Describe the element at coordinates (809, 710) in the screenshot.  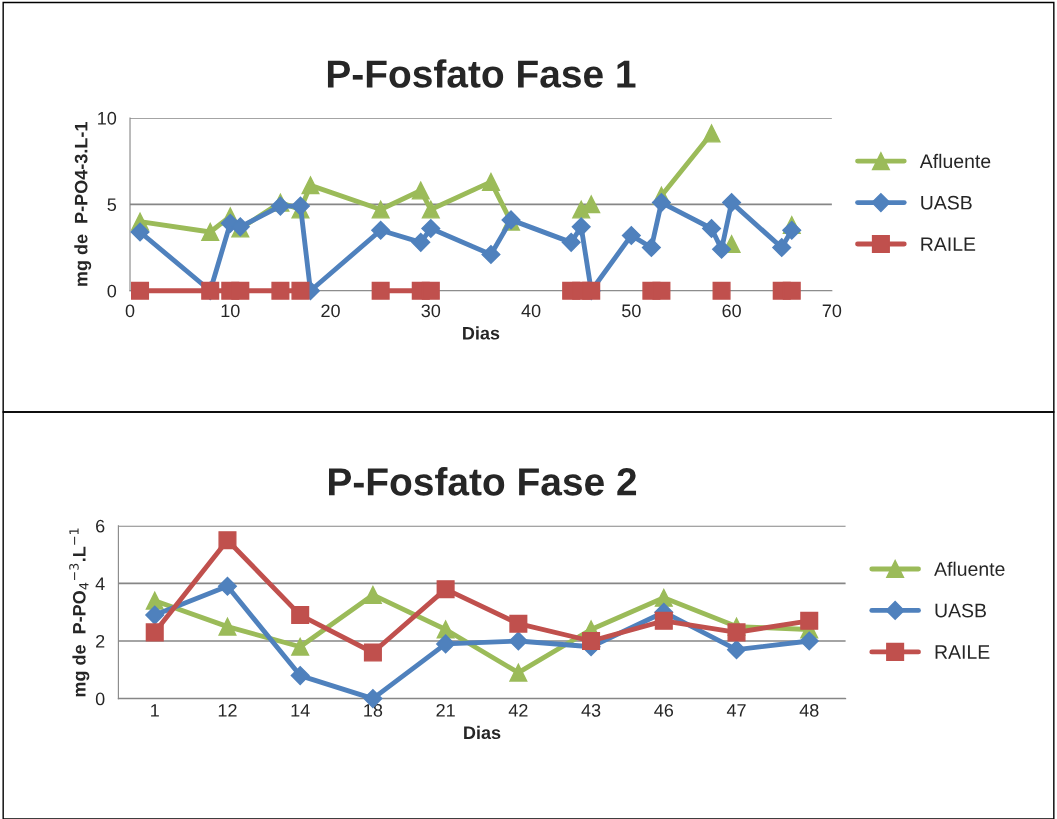
I see `x-tick-label: 48` at that location.